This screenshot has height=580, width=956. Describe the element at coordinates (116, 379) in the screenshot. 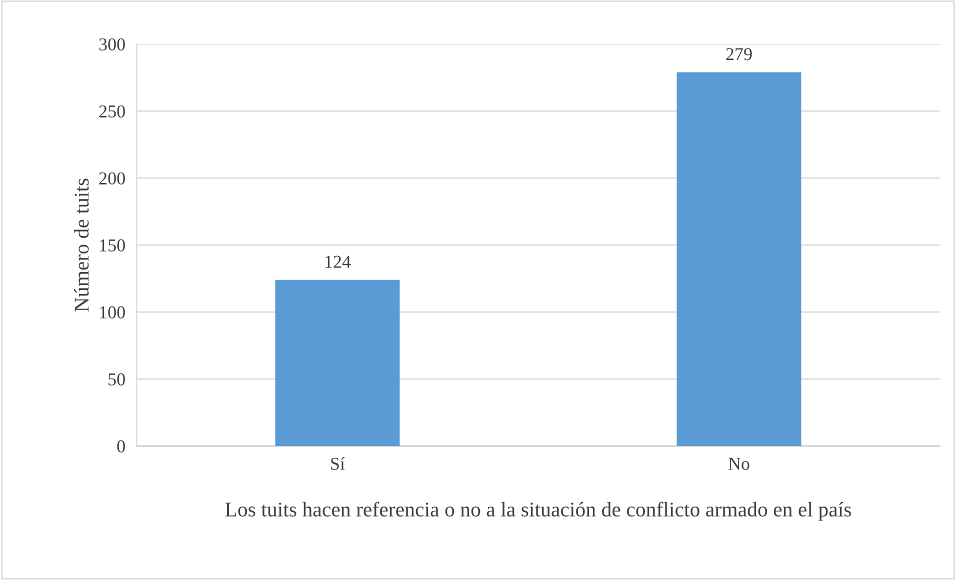

I see `y-tick-label: 50` at that location.